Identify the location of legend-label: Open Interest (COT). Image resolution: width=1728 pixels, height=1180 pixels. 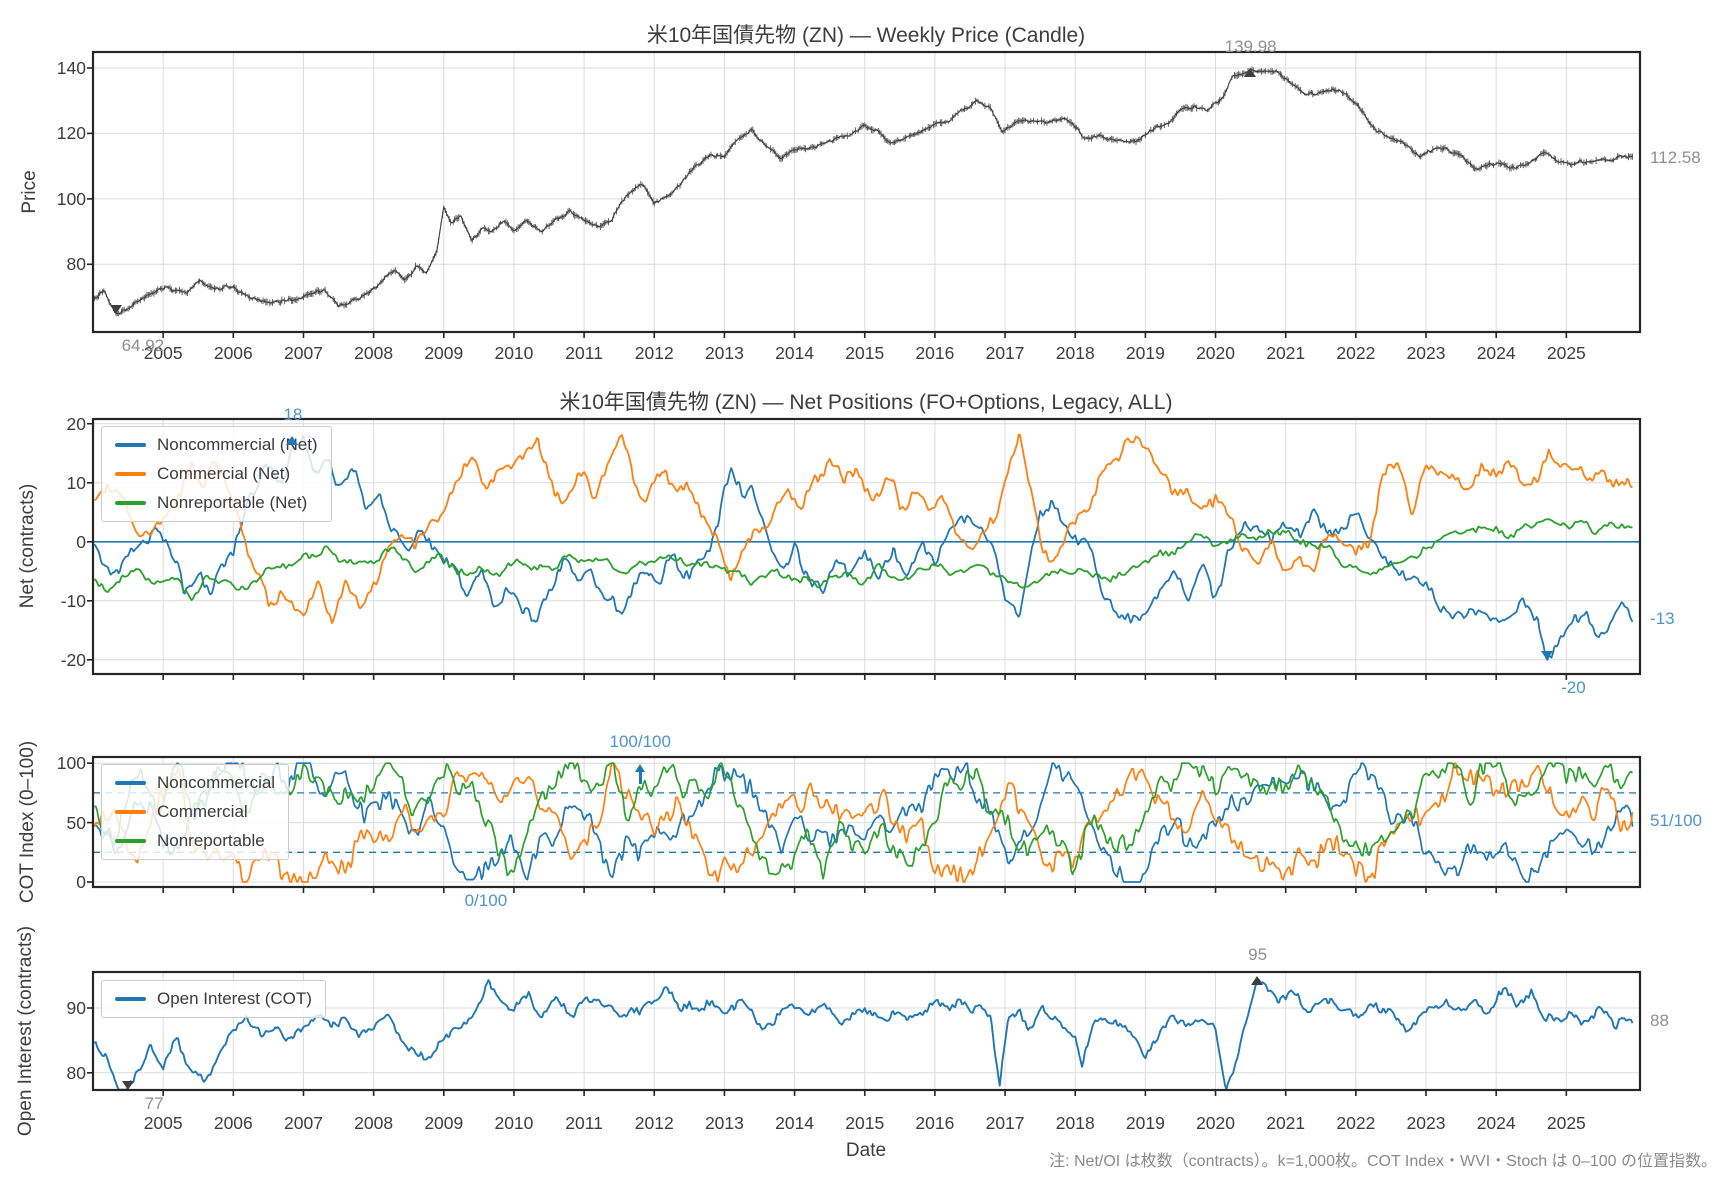
(234, 998).